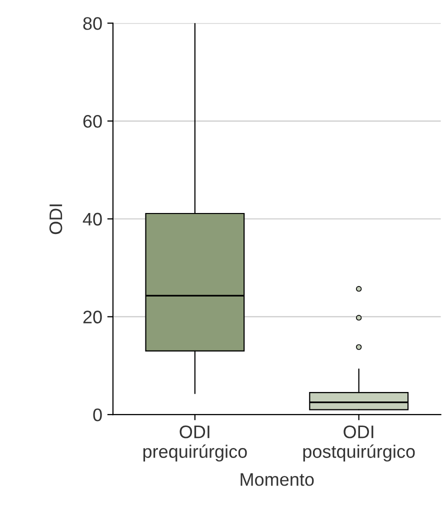 Image resolution: width=443 pixels, height=515 pixels. Describe the element at coordinates (277, 479) in the screenshot. I see `x-axis-title: Momento` at that location.